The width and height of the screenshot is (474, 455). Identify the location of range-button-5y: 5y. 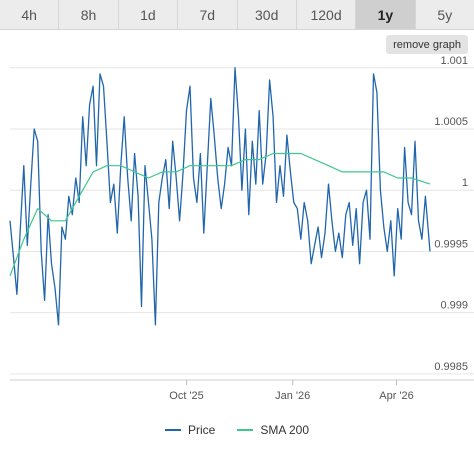
(445, 14).